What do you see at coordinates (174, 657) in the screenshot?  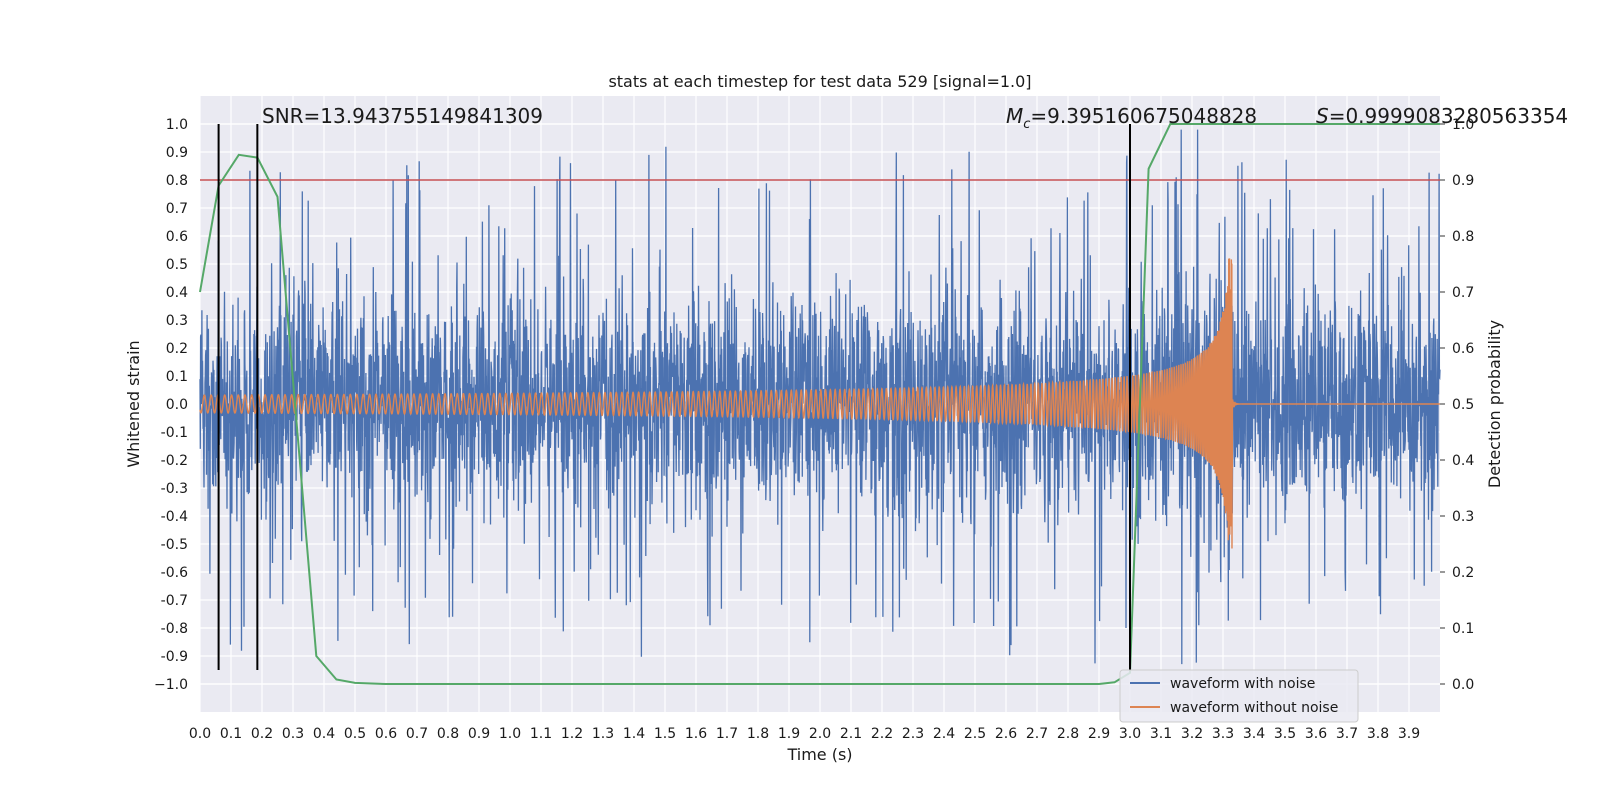 I see `y-tick-label: -0.9` at bounding box center [174, 657].